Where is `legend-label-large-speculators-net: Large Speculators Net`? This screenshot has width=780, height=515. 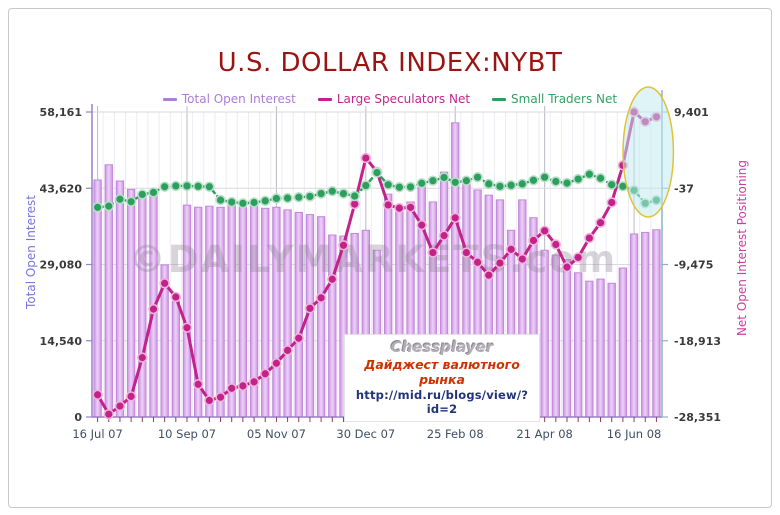 legend-label-large-speculators-net: Large Speculators Net is located at coordinates (403, 99).